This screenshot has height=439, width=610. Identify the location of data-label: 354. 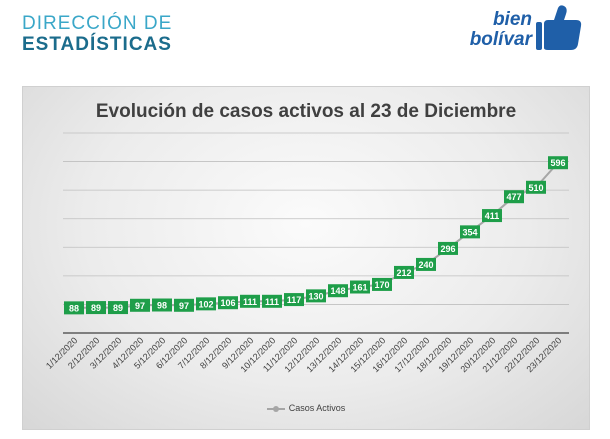
(469, 232).